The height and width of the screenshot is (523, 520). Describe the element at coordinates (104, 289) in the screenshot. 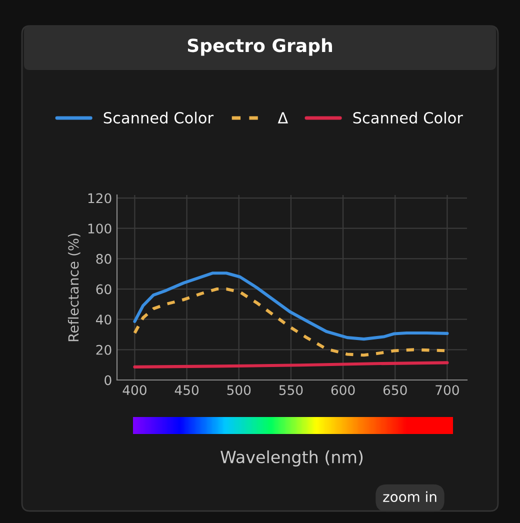

I see `y-tick-label: 60` at that location.